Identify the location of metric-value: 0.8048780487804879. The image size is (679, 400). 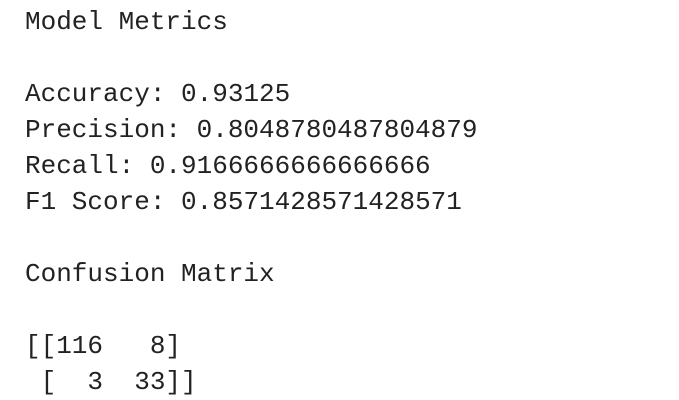
(337, 130).